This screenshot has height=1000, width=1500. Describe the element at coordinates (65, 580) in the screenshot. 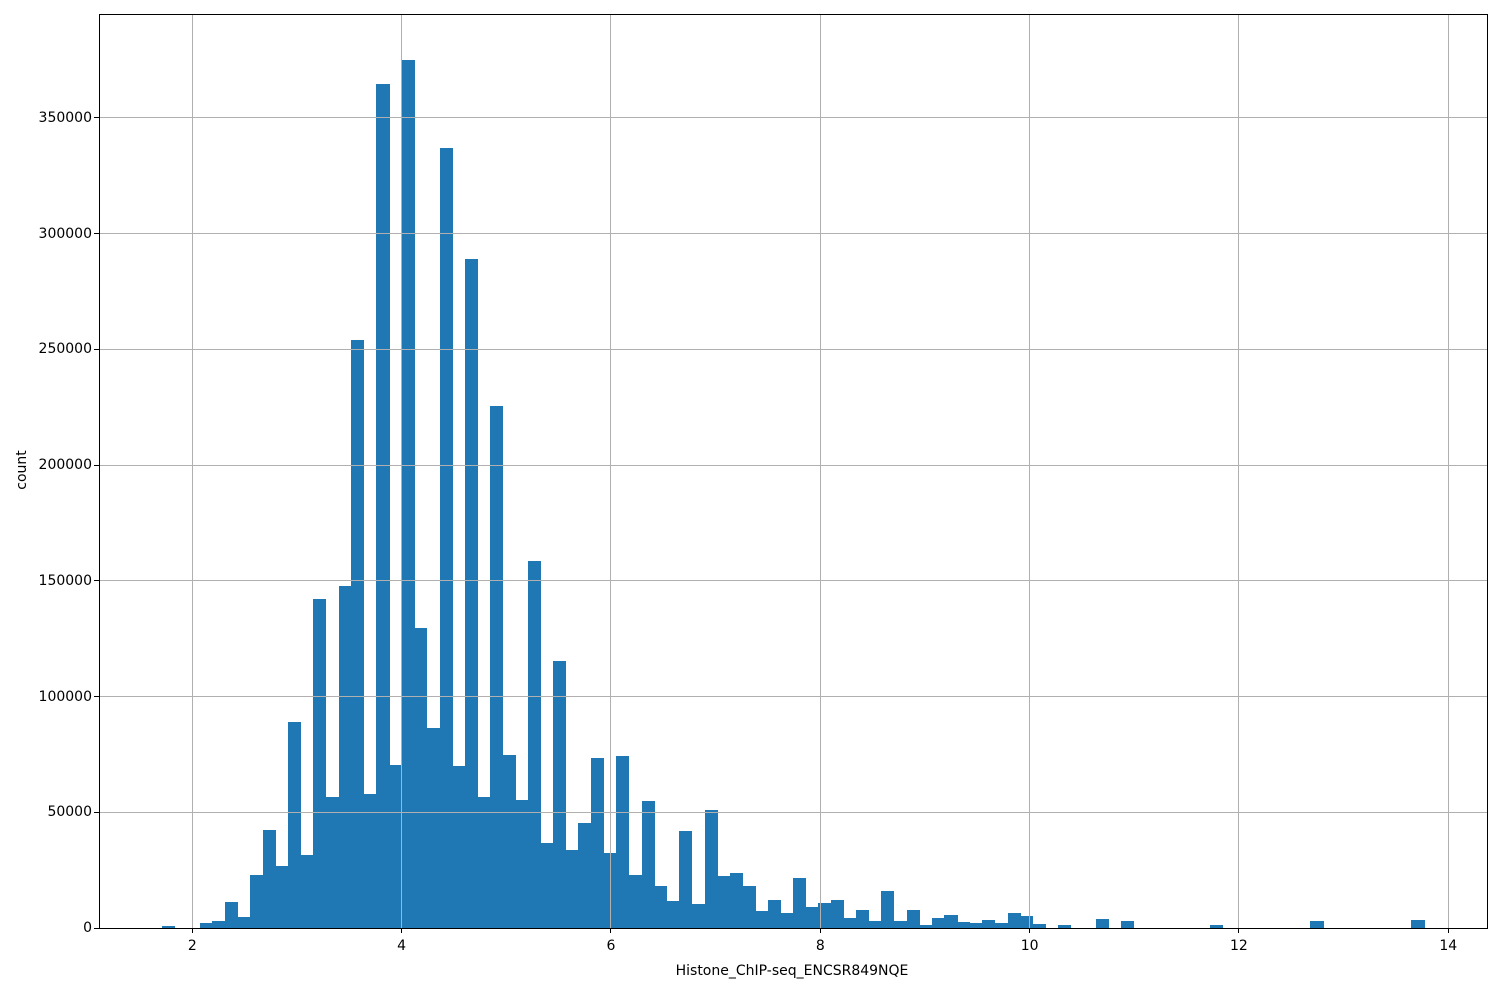

I see `y-tick-label: 150000` at that location.